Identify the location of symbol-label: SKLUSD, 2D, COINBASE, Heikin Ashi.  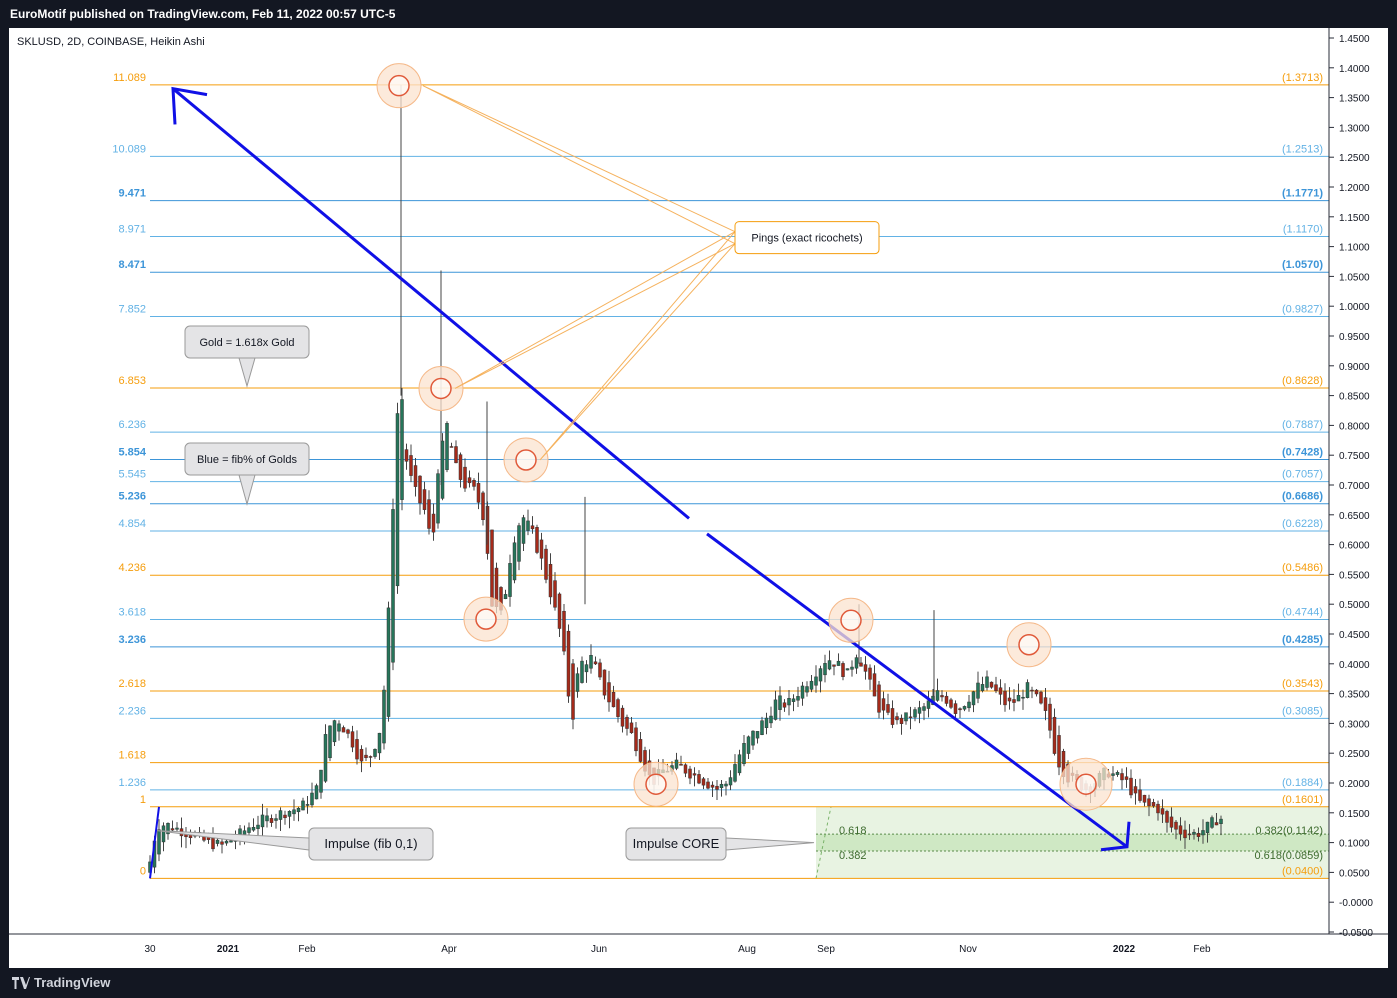
(111, 42).